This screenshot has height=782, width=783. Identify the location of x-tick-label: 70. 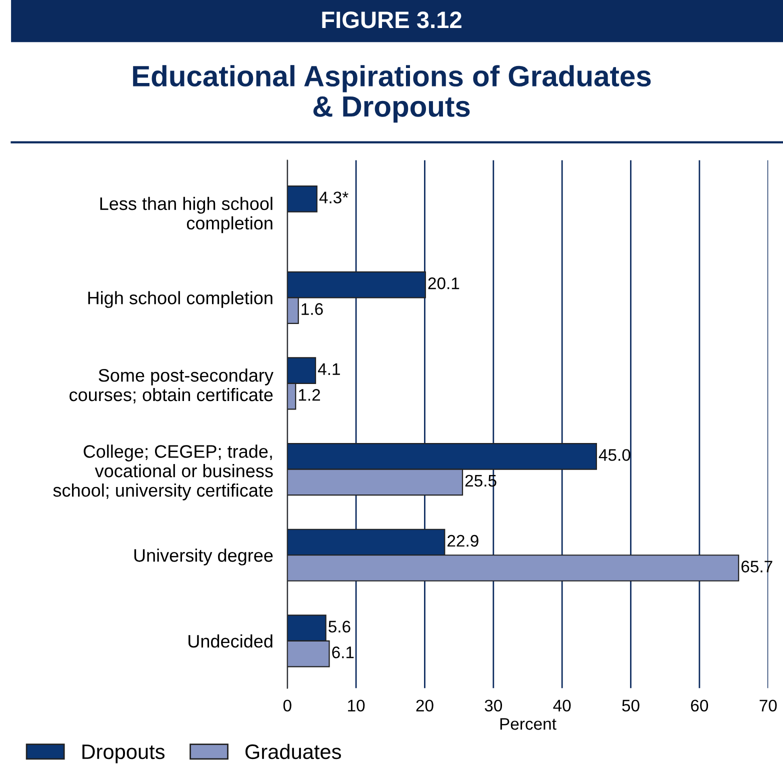
(768, 706).